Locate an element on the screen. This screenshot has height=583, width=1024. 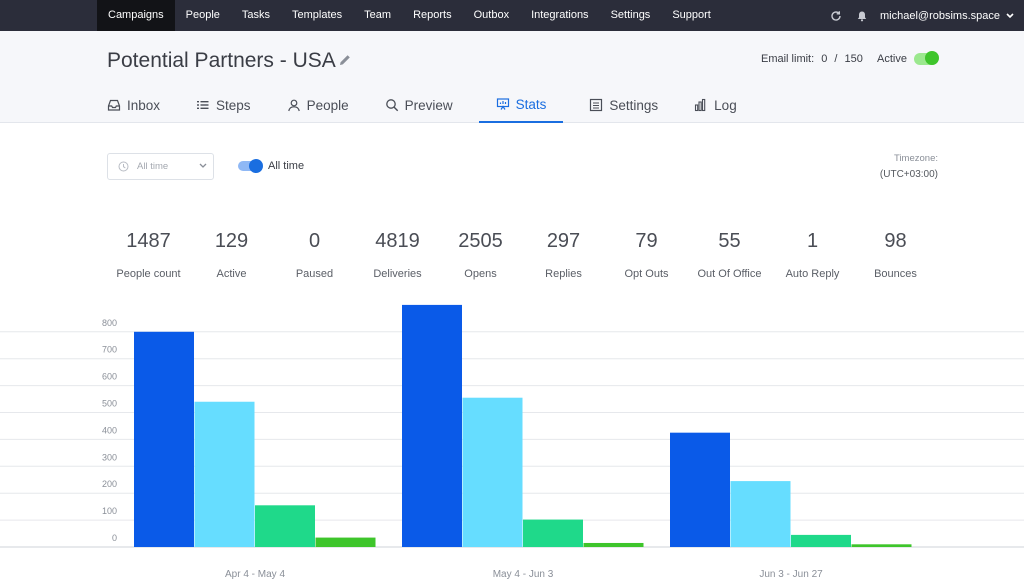
nav-campaigns: Campaigns is located at coordinates (136, 15).